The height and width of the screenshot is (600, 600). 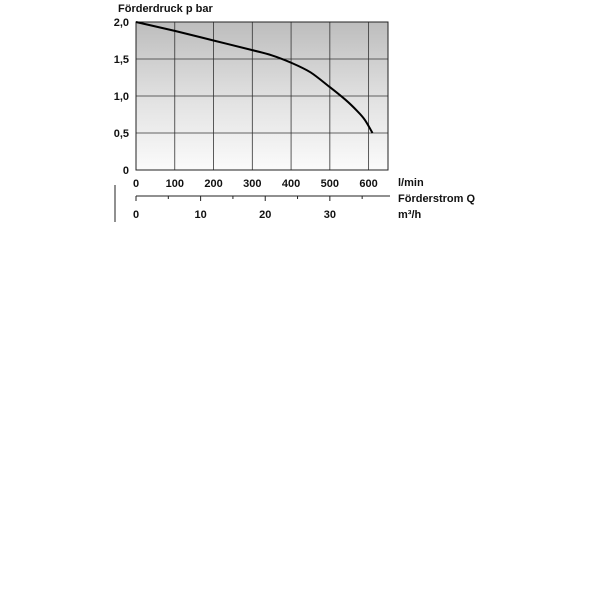 I want to click on x-tick-labels: 0 100 200 300 400 500 600, so click(x=255, y=184).